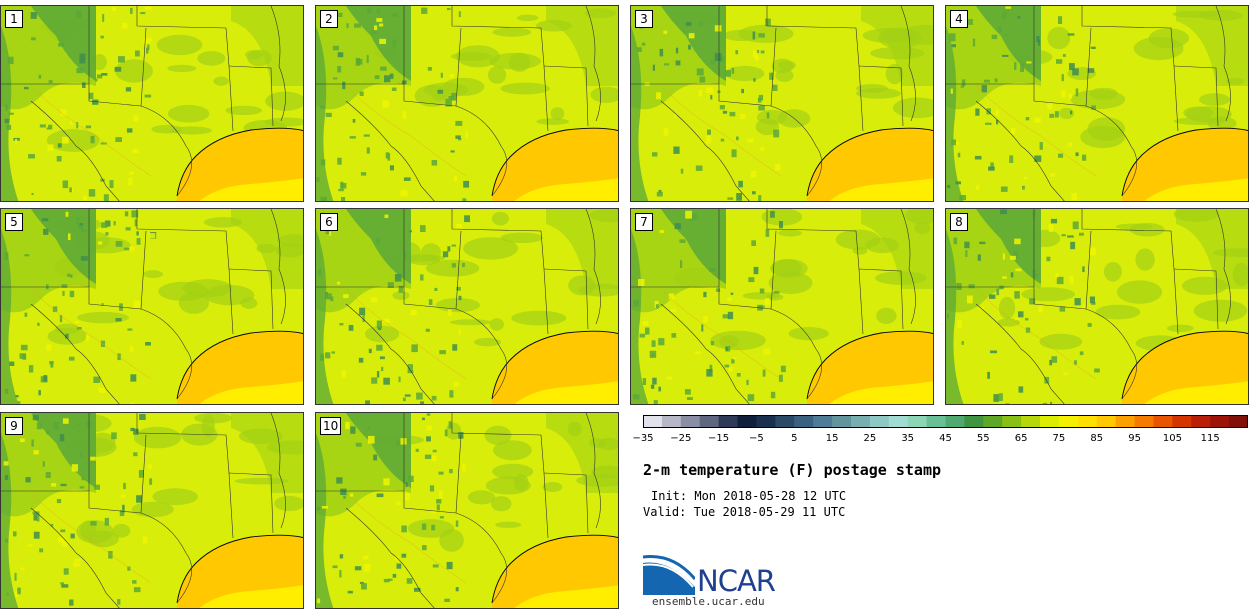 This screenshot has width=1260, height=610. What do you see at coordinates (644, 19) in the screenshot?
I see `ensemble-member-label: 3` at bounding box center [644, 19].